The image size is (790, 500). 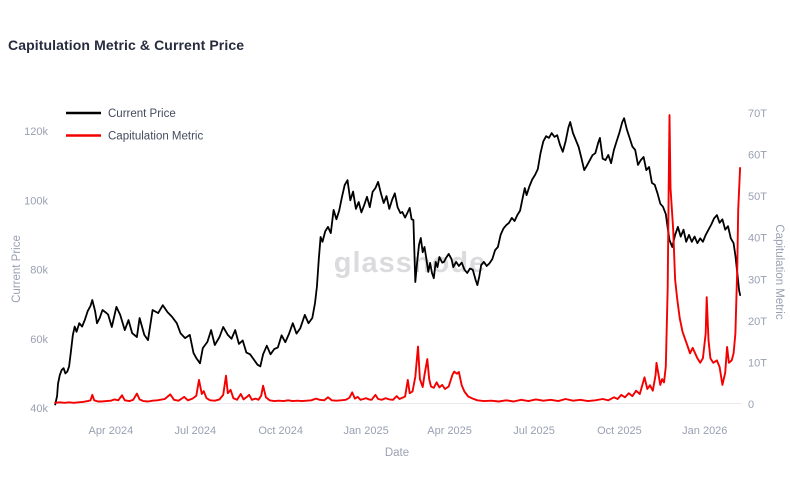 I want to click on glassnode-watermark: glassnode, so click(x=410, y=263).